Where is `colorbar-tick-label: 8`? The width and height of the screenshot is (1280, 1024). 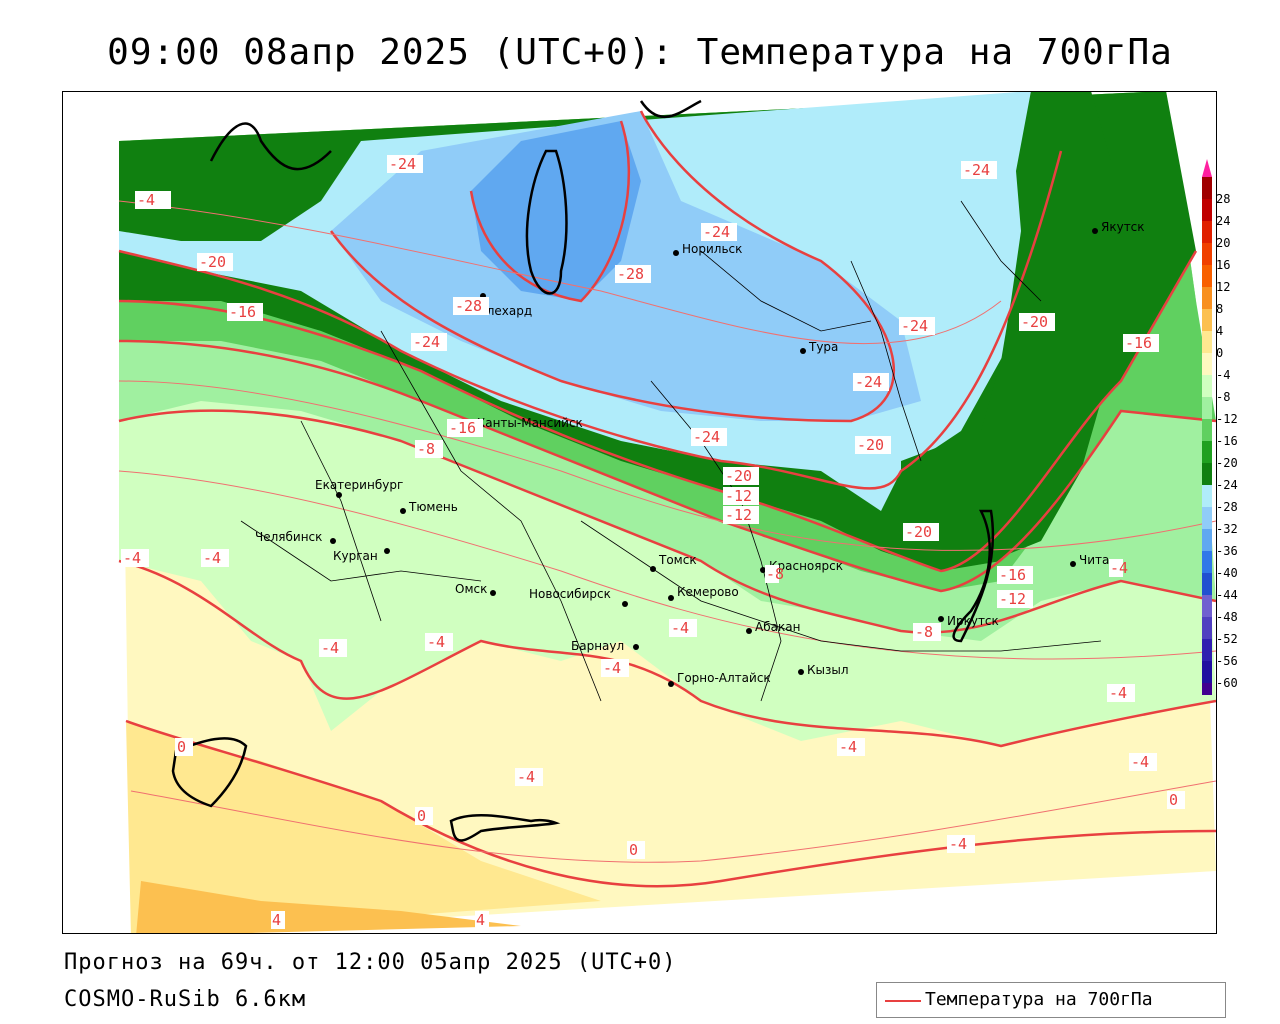
colorbar-tick-label: 8 is located at coordinates (1219, 309).